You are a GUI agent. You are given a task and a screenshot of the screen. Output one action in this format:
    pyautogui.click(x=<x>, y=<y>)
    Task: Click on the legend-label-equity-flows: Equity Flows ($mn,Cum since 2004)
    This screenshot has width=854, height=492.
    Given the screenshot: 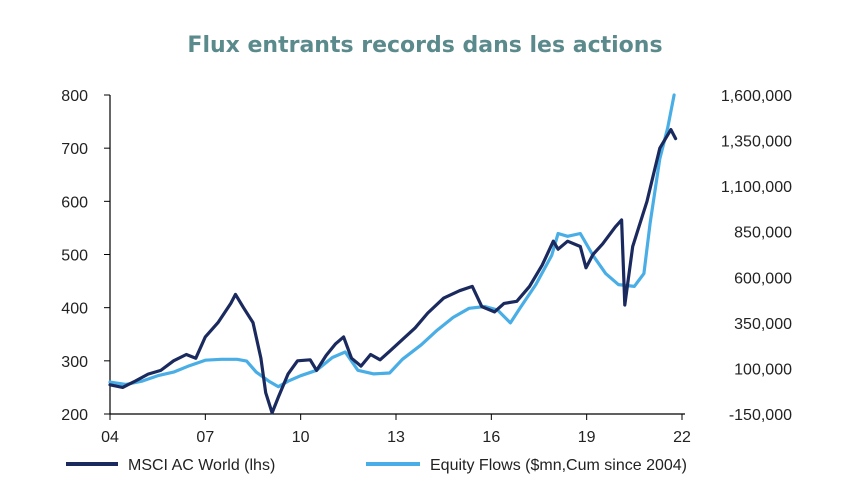 What is the action you would take?
    pyautogui.click(x=558, y=465)
    